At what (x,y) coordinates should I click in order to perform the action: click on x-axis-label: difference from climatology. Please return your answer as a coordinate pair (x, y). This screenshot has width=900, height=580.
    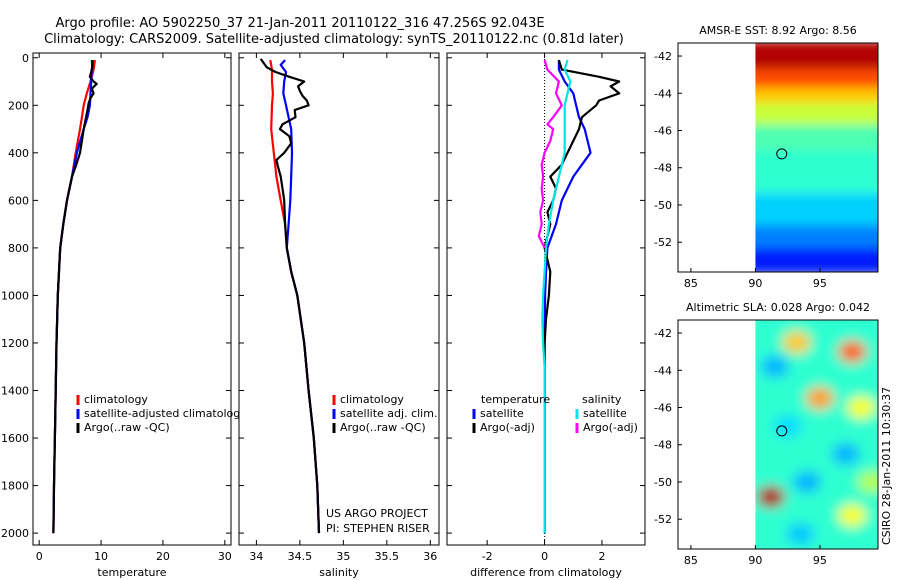
    Looking at the image, I should click on (546, 572).